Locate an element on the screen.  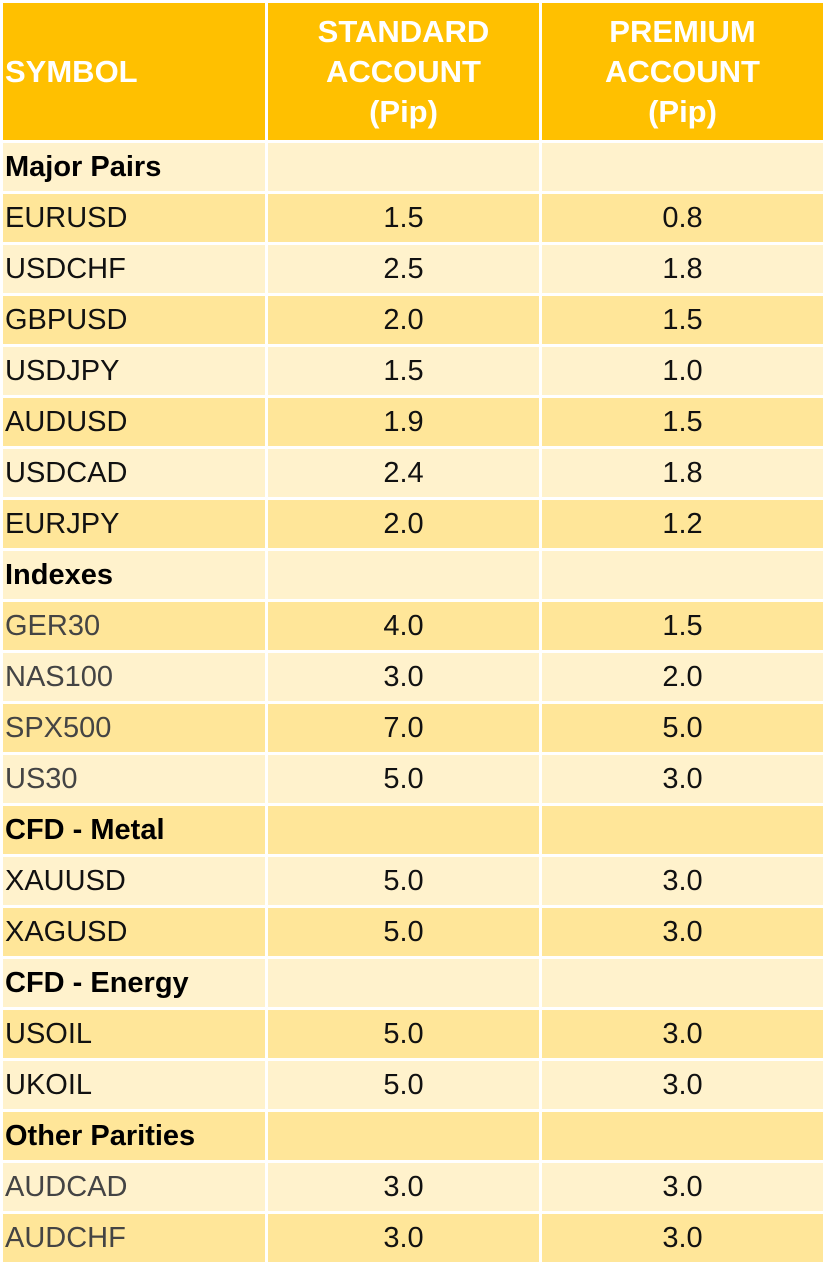
premium-spread-cell: 5.0 is located at coordinates (682, 728).